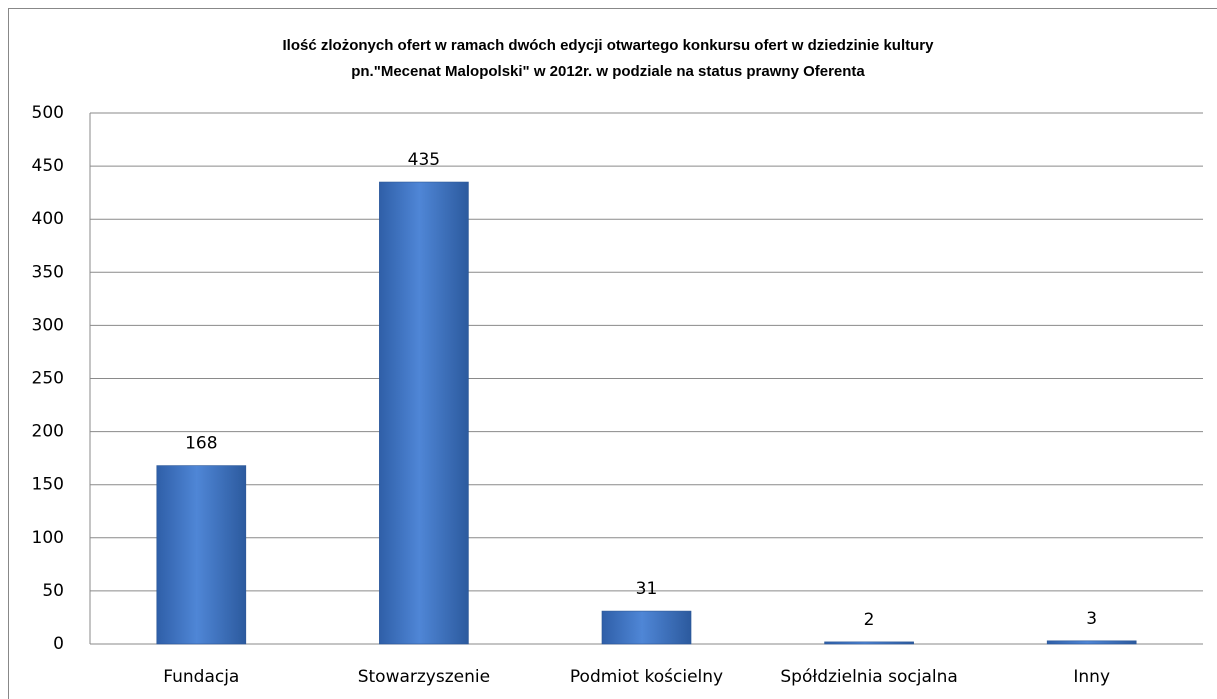  I want to click on y-tick-label: 0, so click(58, 644).